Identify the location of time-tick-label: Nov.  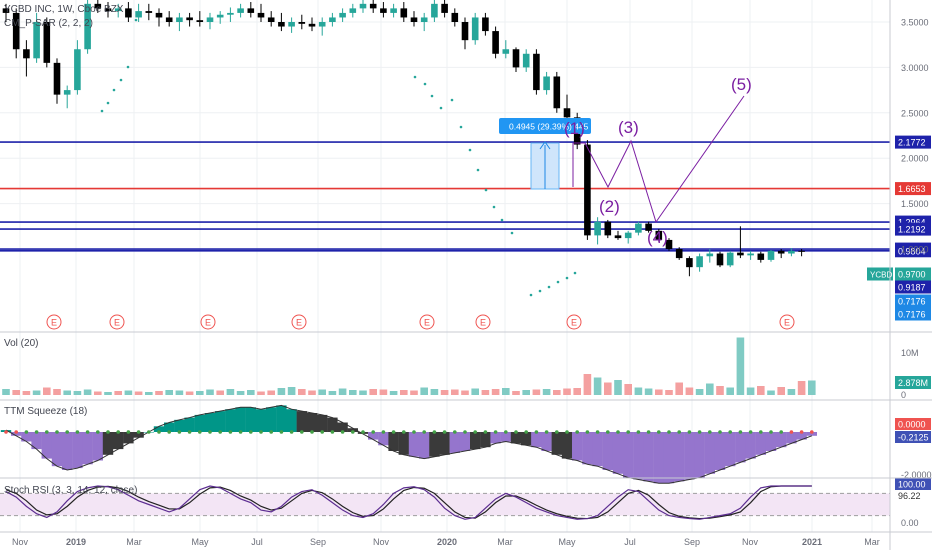
(20, 542).